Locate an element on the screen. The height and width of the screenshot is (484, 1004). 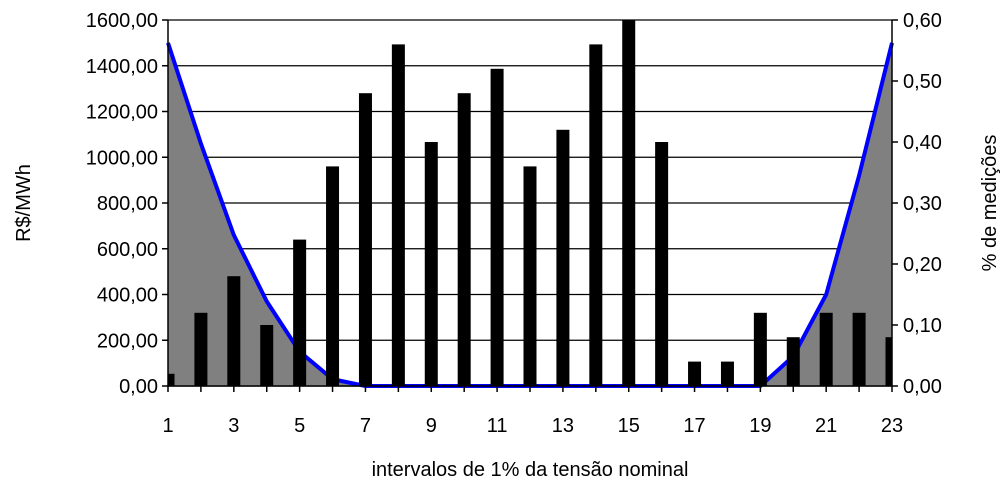
y2-tick-labels: 0,00 0,10 0,20 0,30 0,40 0,50 0,60 is located at coordinates (922, 204).